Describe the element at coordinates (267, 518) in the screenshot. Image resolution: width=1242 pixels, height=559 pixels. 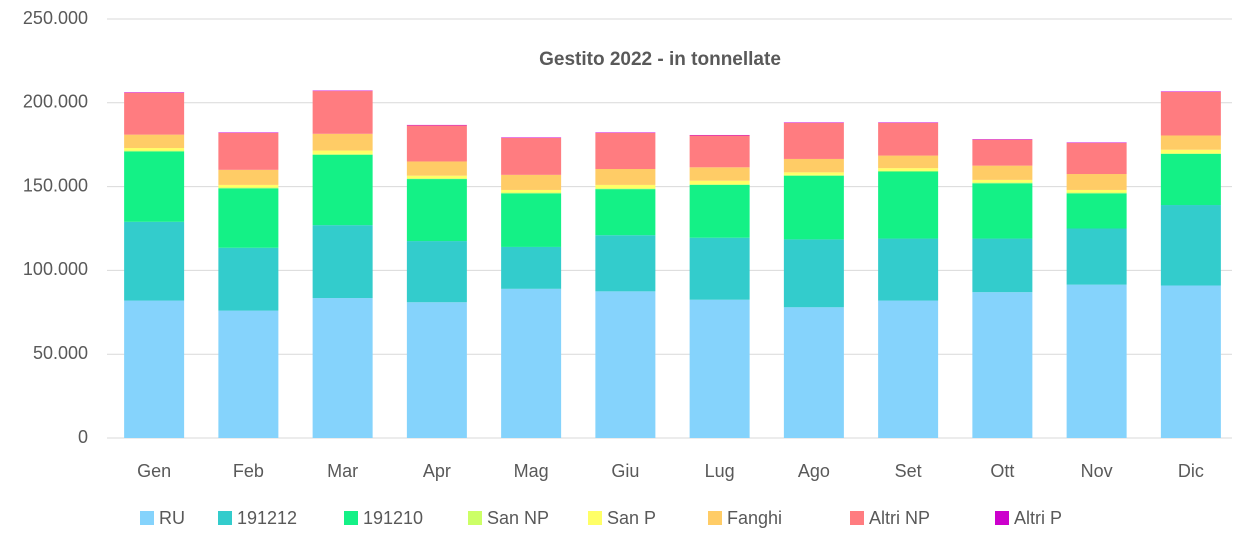
I see `legend-label: 191212` at that location.